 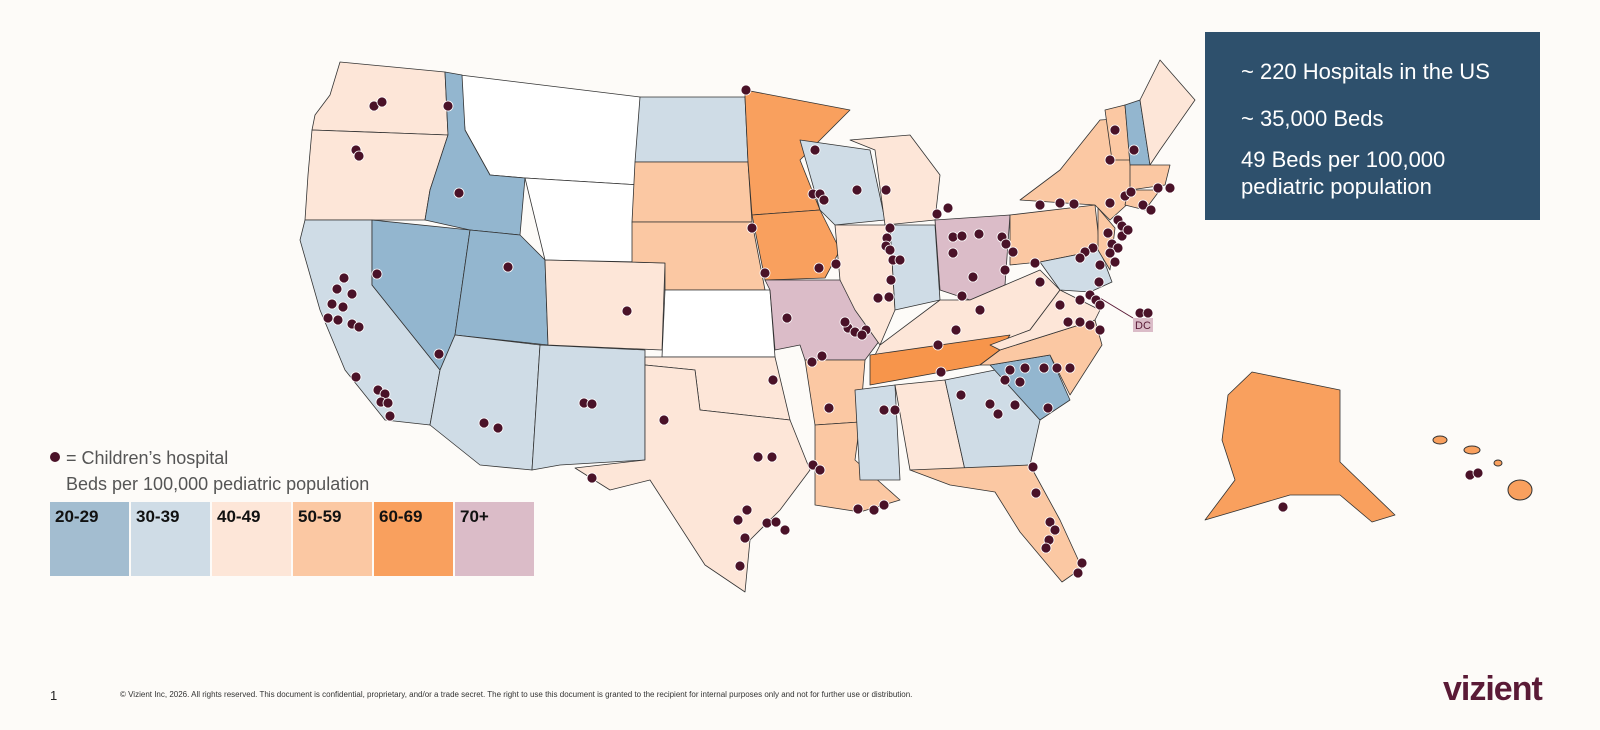 What do you see at coordinates (218, 484) in the screenshot?
I see `legend-title: Beds per 100,000 pediatric population` at bounding box center [218, 484].